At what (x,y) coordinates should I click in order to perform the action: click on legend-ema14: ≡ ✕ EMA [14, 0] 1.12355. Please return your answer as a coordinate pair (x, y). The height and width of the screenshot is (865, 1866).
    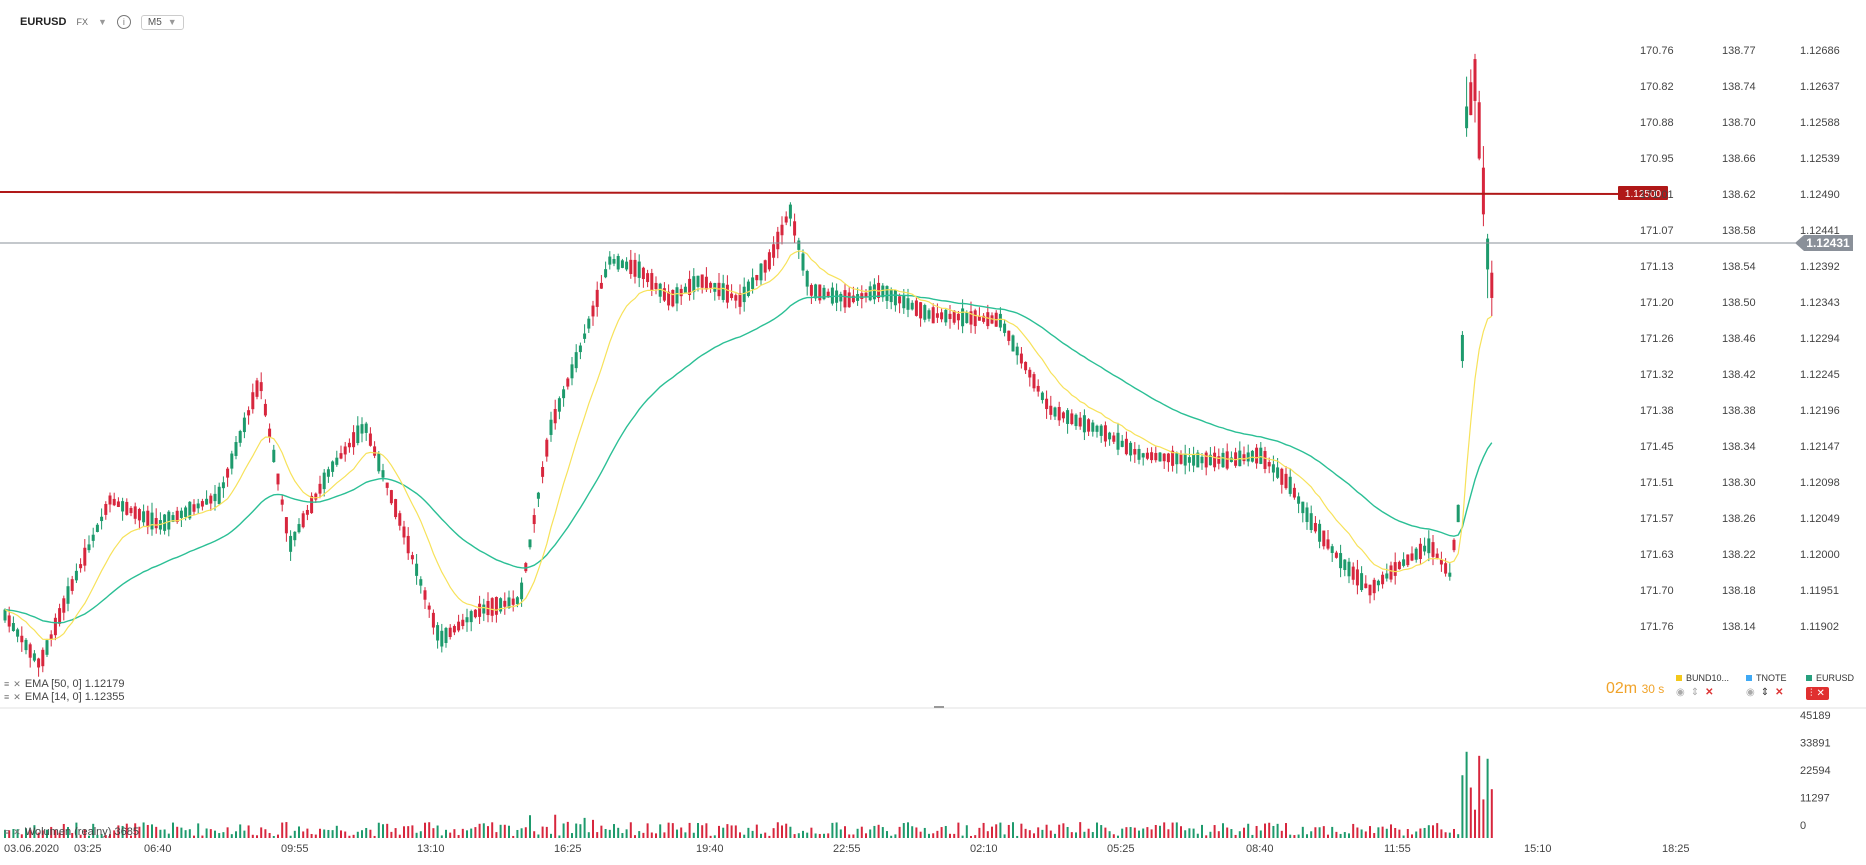
    Looking at the image, I should click on (64, 697).